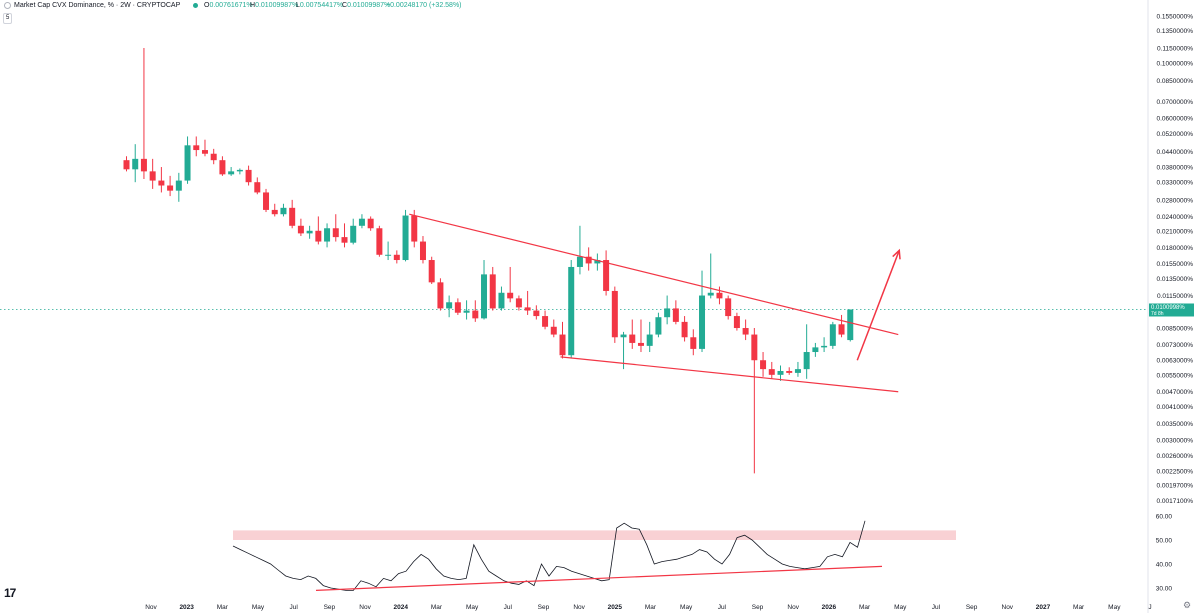 This screenshot has height=613, width=1200. I want to click on tradingview-logo-icon: 17, so click(10, 593).